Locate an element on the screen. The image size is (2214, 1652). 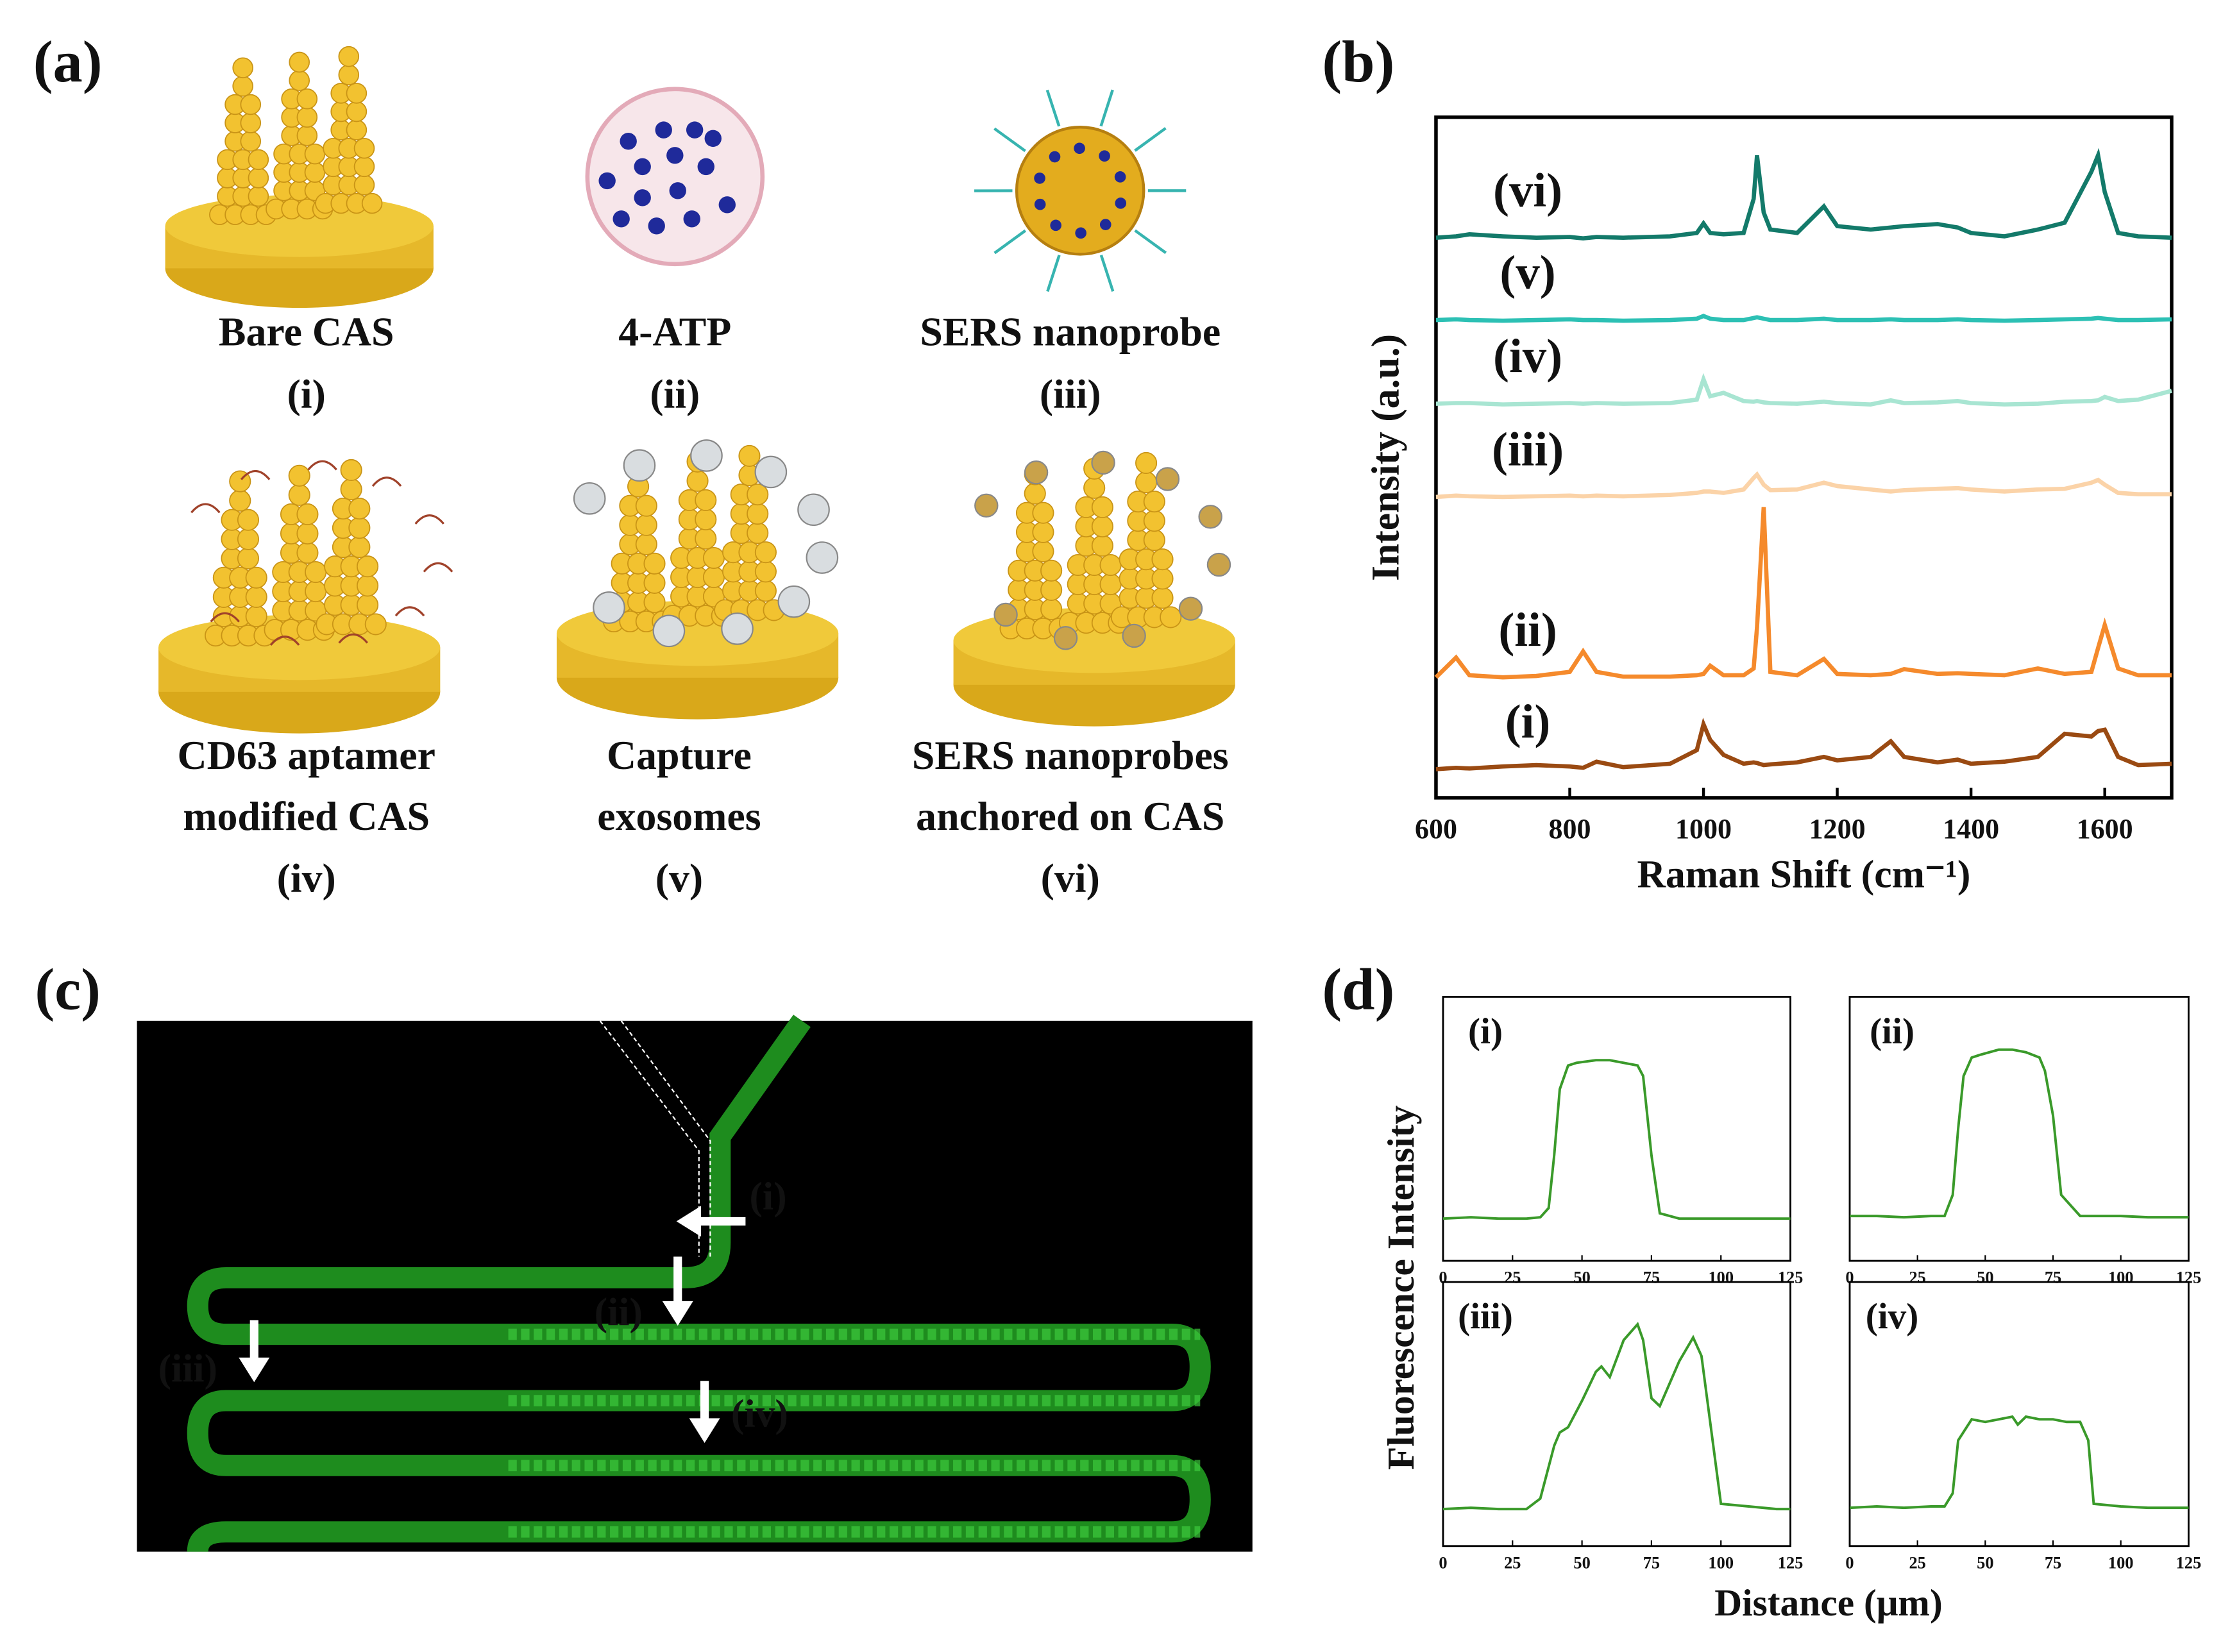
item-label: (iv) is located at coordinates (306, 878).